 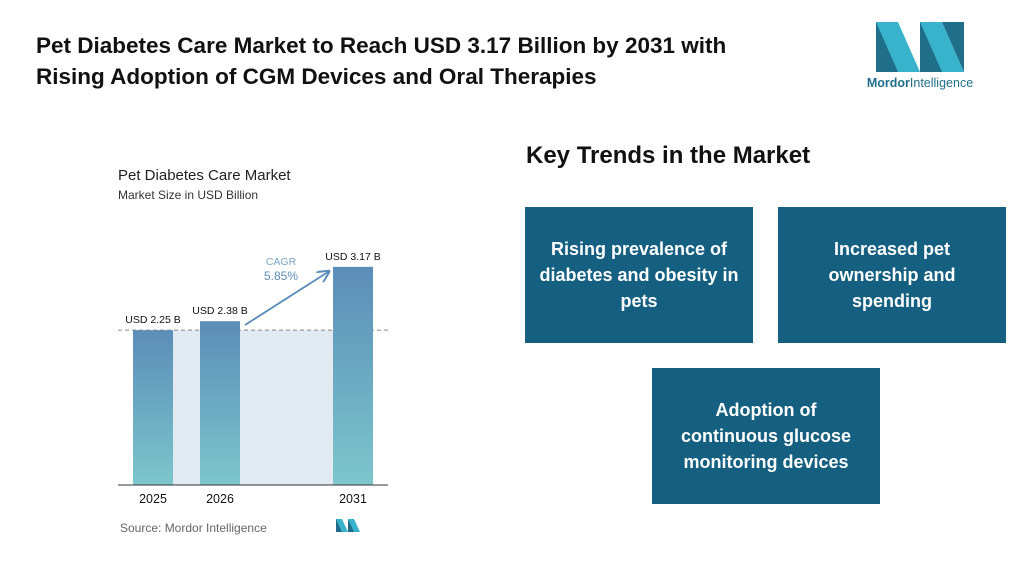 What do you see at coordinates (286, 299) in the screenshot?
I see `cagr-arrow` at bounding box center [286, 299].